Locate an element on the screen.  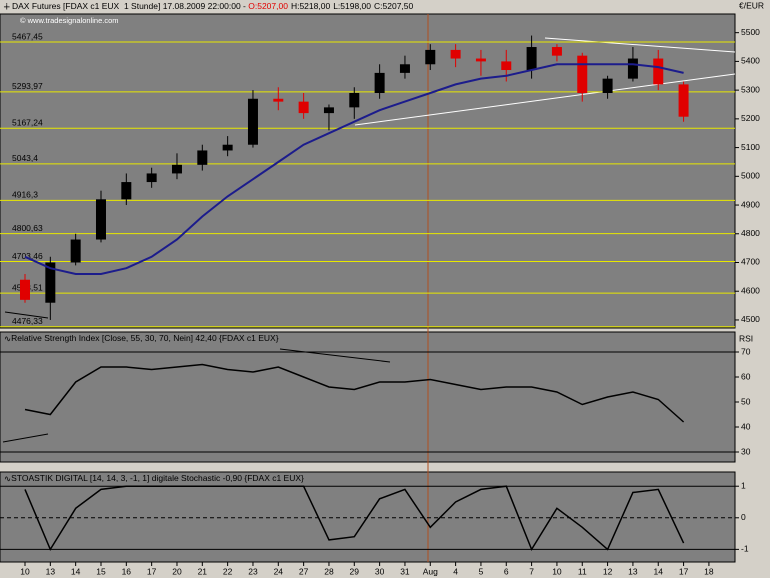
x-tick-label: 18 is located at coordinates (709, 571).